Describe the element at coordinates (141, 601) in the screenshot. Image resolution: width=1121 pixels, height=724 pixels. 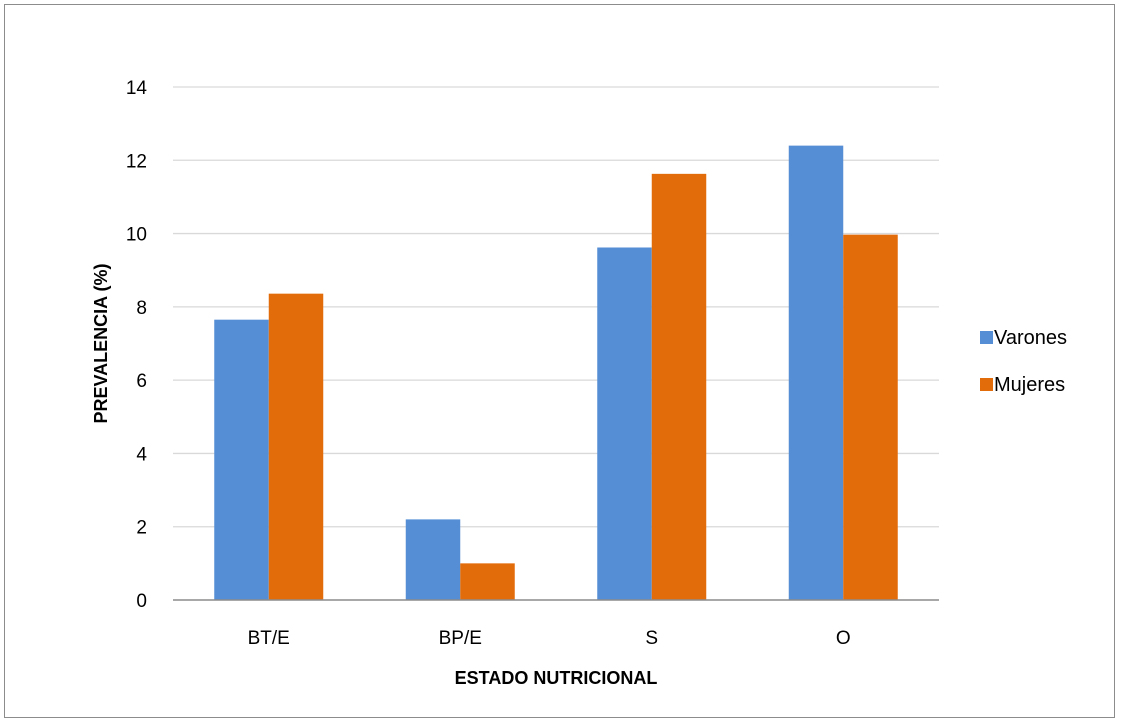
I see `y-tick-label: 0` at that location.